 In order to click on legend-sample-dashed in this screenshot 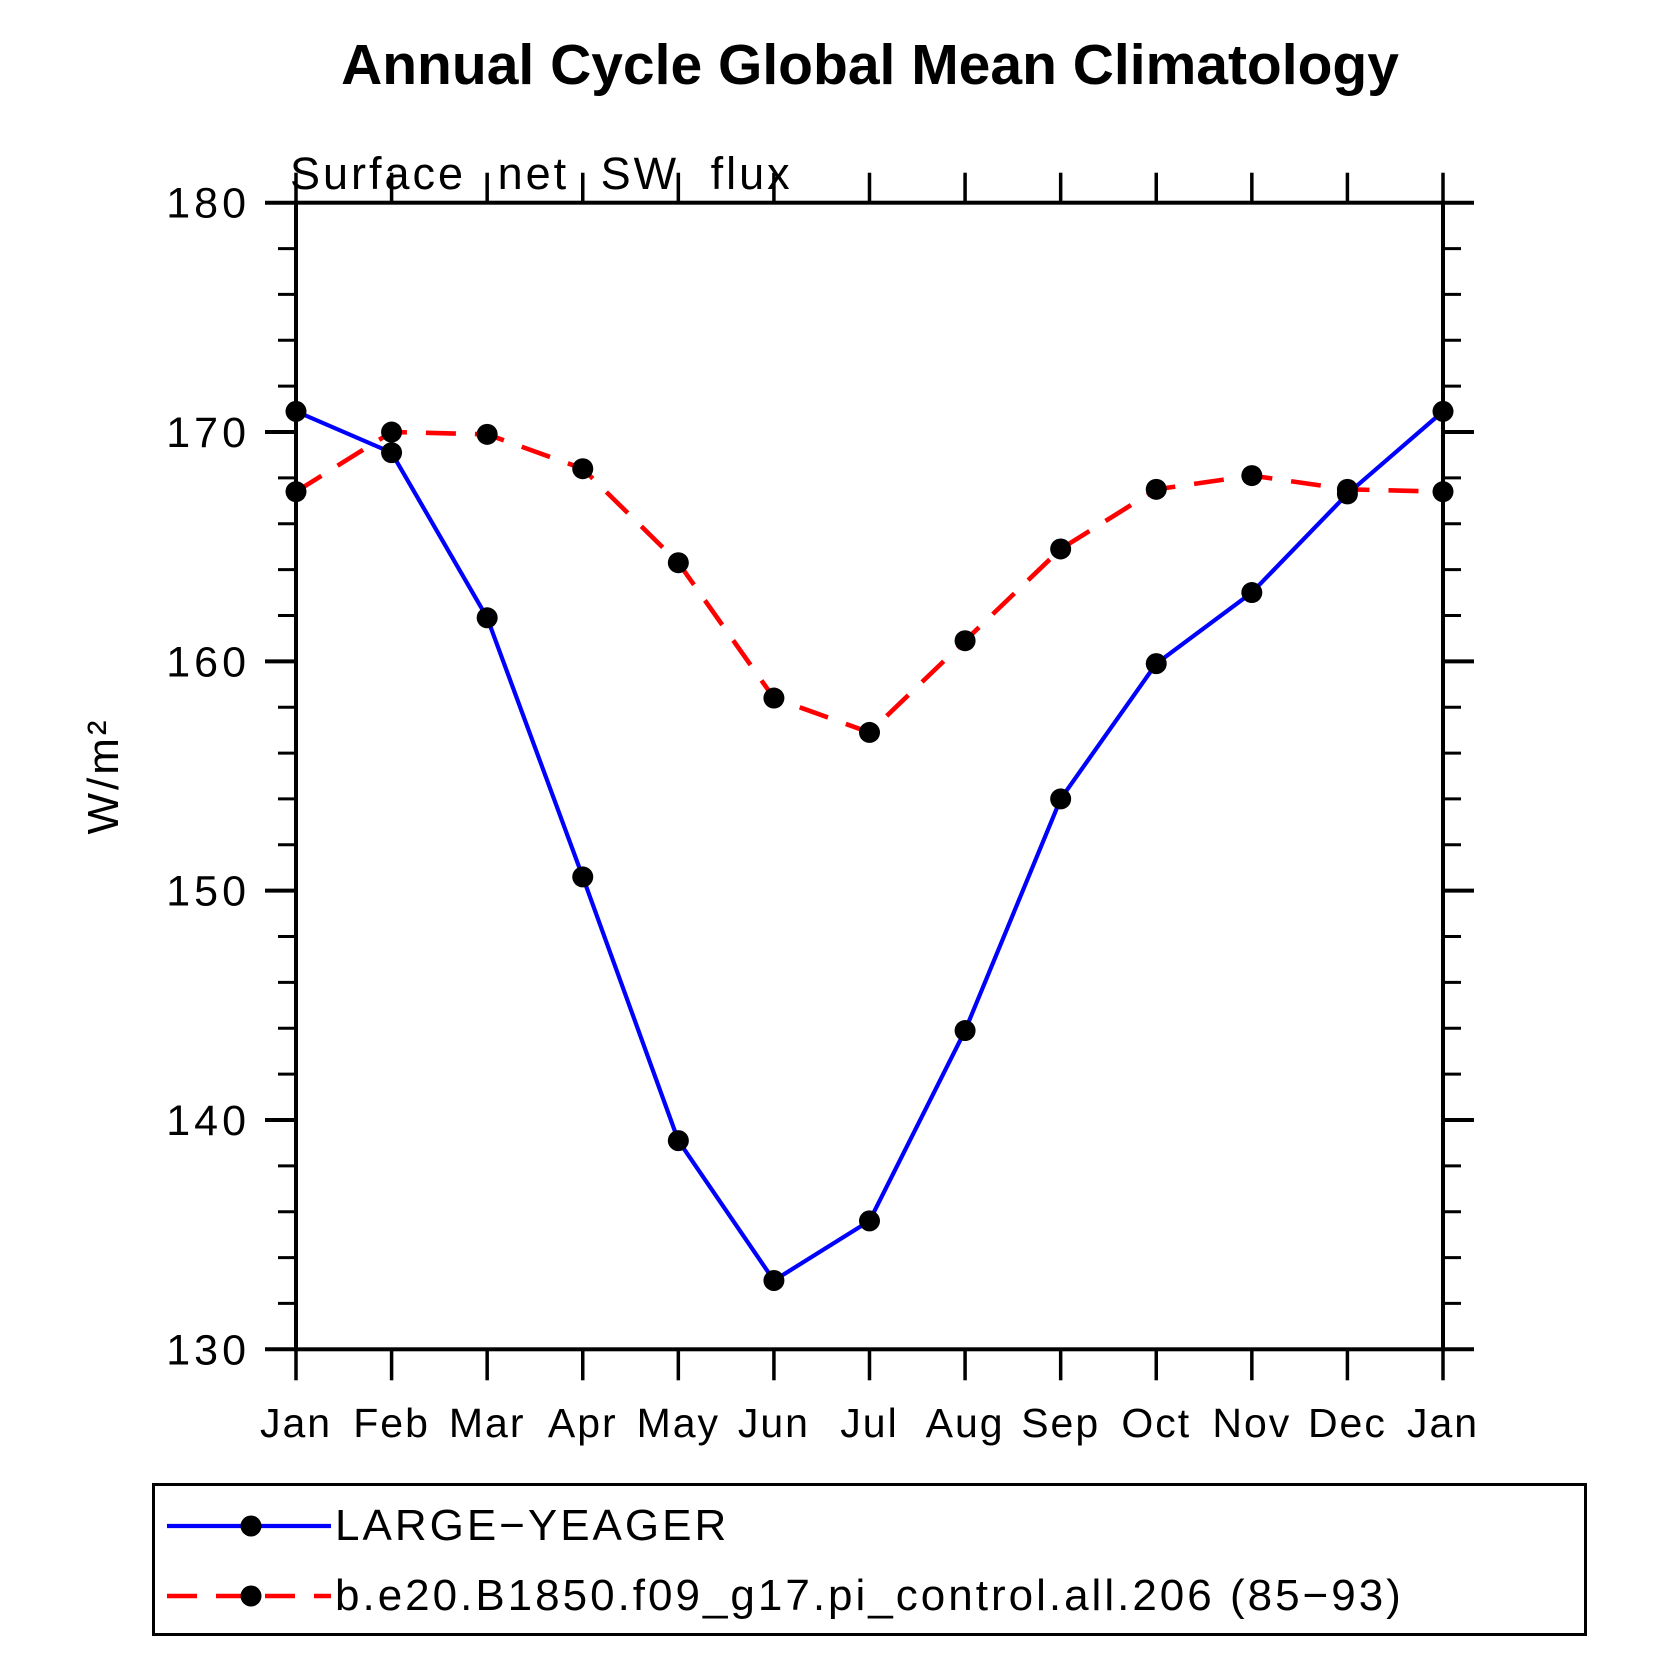, I will do `click(249, 1596)`.